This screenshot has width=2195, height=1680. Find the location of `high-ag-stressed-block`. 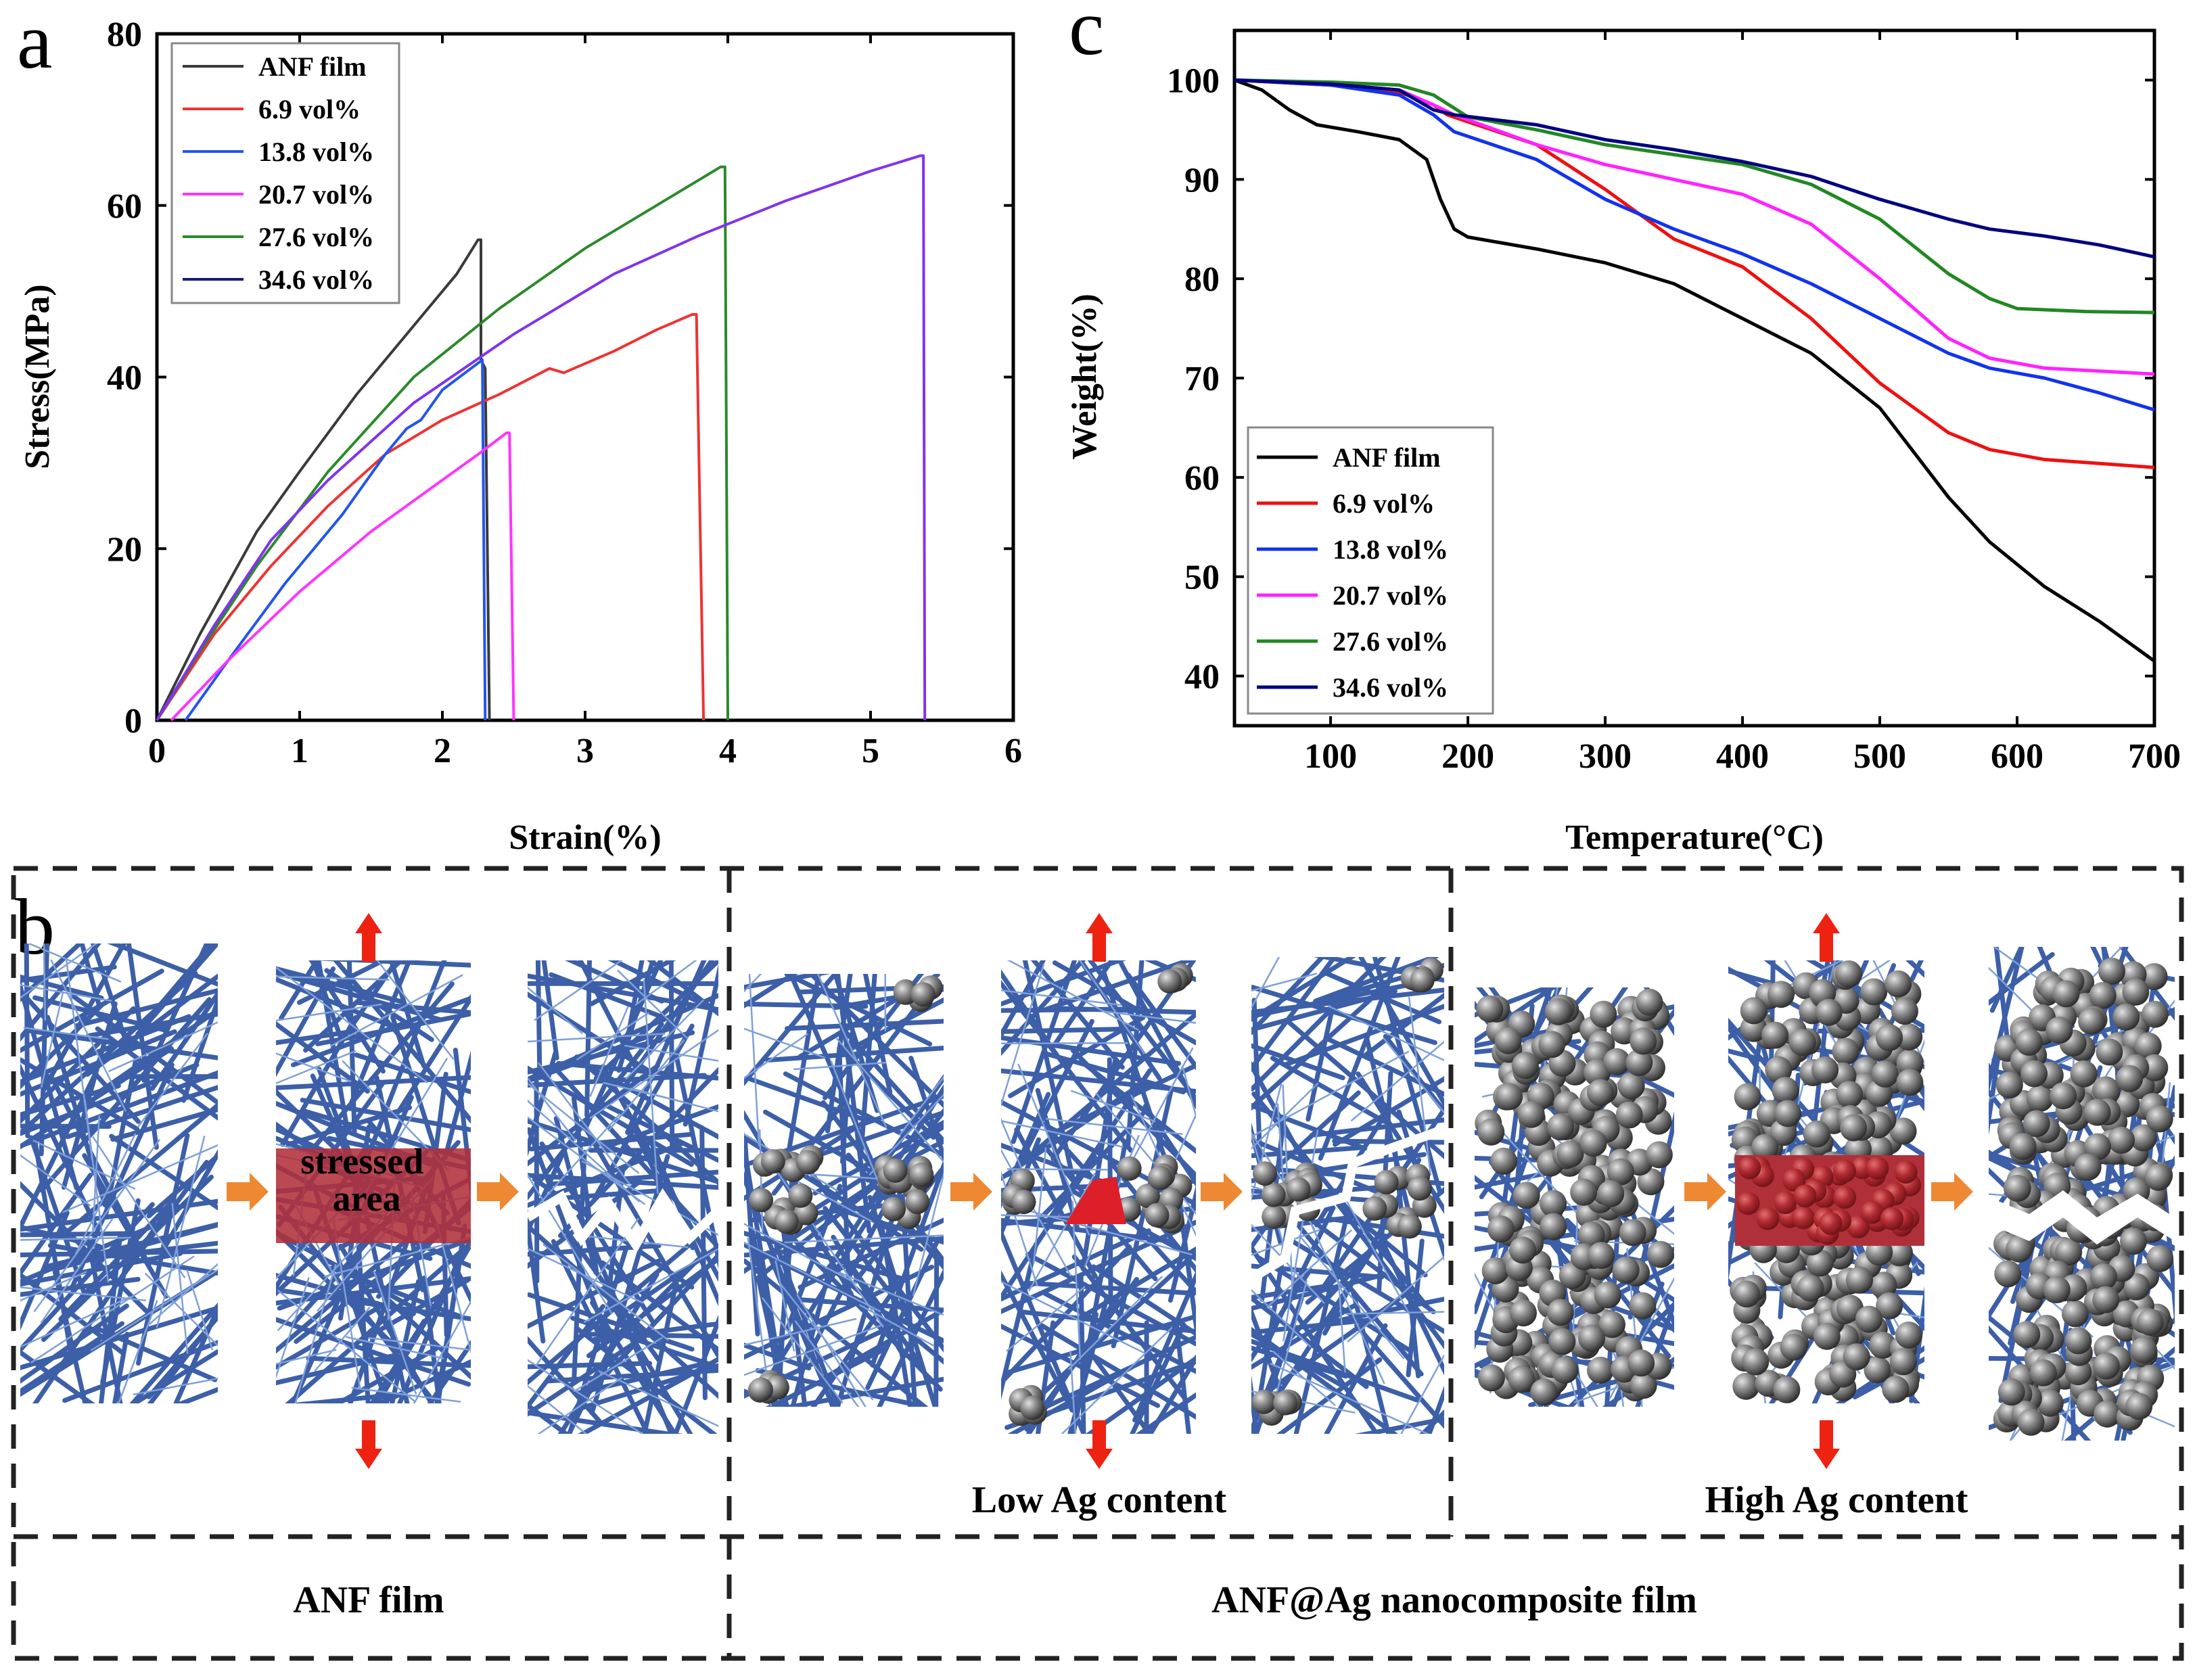

high-ag-stressed-block is located at coordinates (1826, 1181).